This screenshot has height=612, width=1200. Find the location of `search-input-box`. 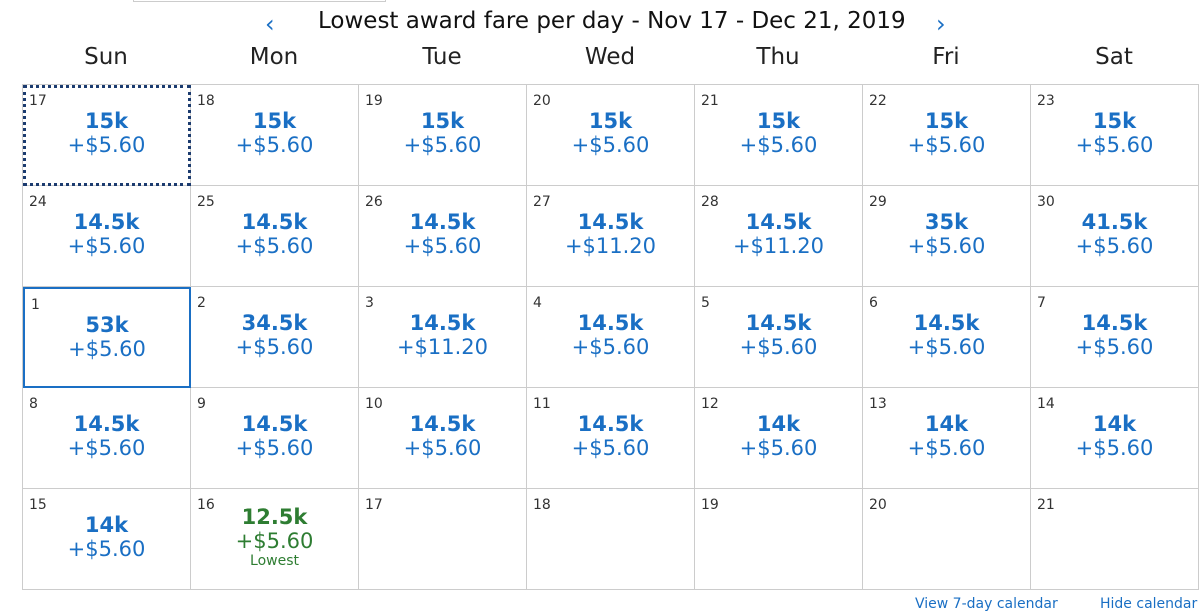

search-input-box is located at coordinates (259, 1).